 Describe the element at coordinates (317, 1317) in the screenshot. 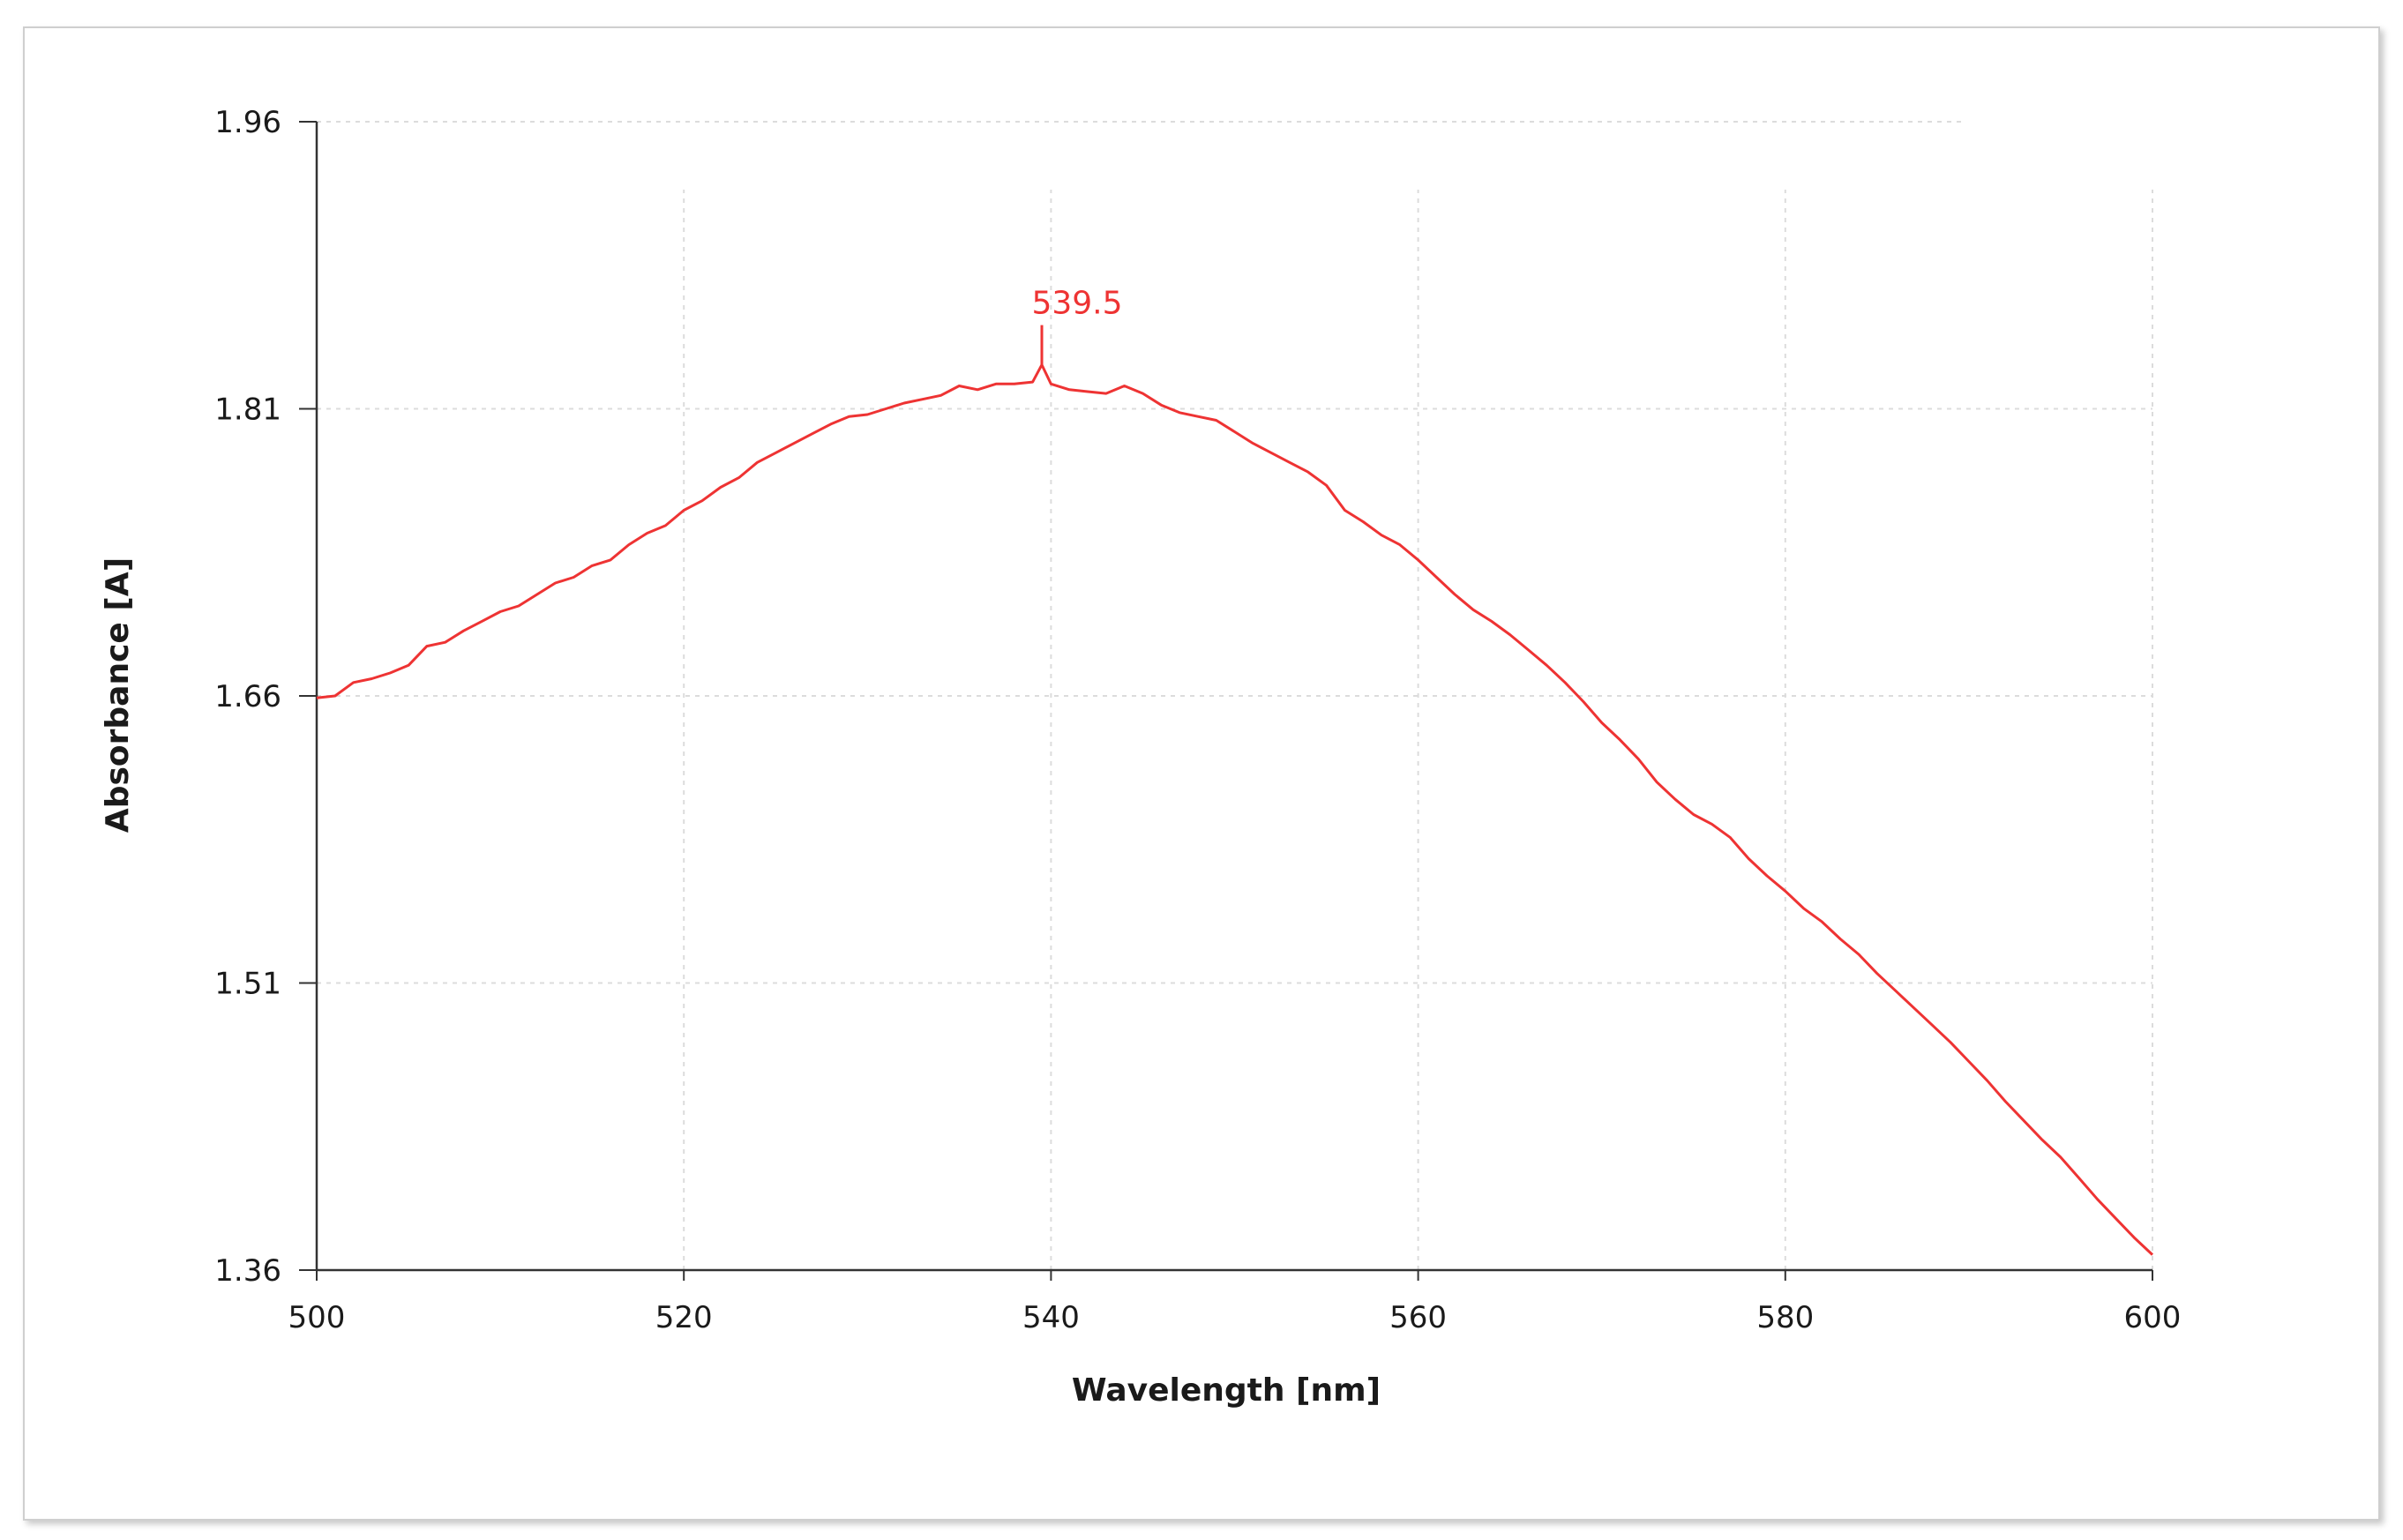

I see `x-tick-label: 500` at that location.